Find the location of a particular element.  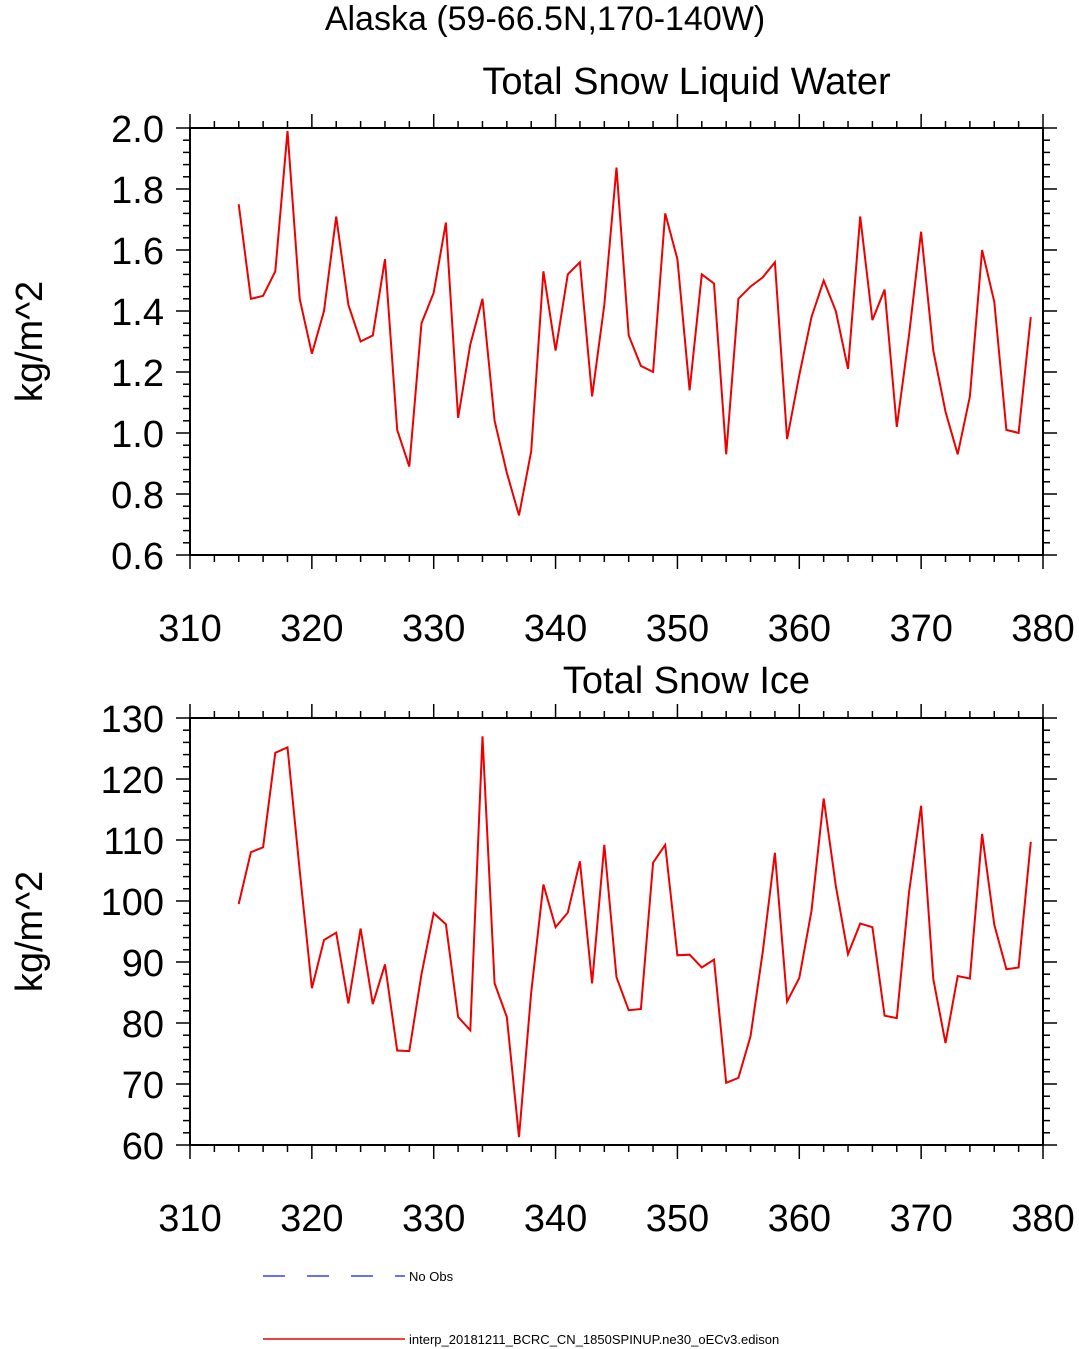

y-tick-label: 1.6 is located at coordinates (137, 252).